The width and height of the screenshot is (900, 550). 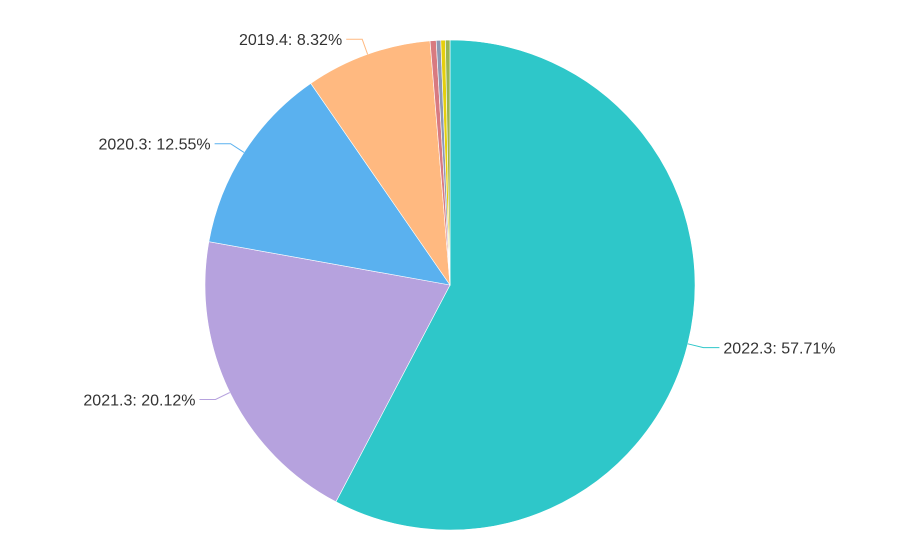 What do you see at coordinates (155, 145) in the screenshot?
I see `slice-label: 2020.3: 12.55%` at bounding box center [155, 145].